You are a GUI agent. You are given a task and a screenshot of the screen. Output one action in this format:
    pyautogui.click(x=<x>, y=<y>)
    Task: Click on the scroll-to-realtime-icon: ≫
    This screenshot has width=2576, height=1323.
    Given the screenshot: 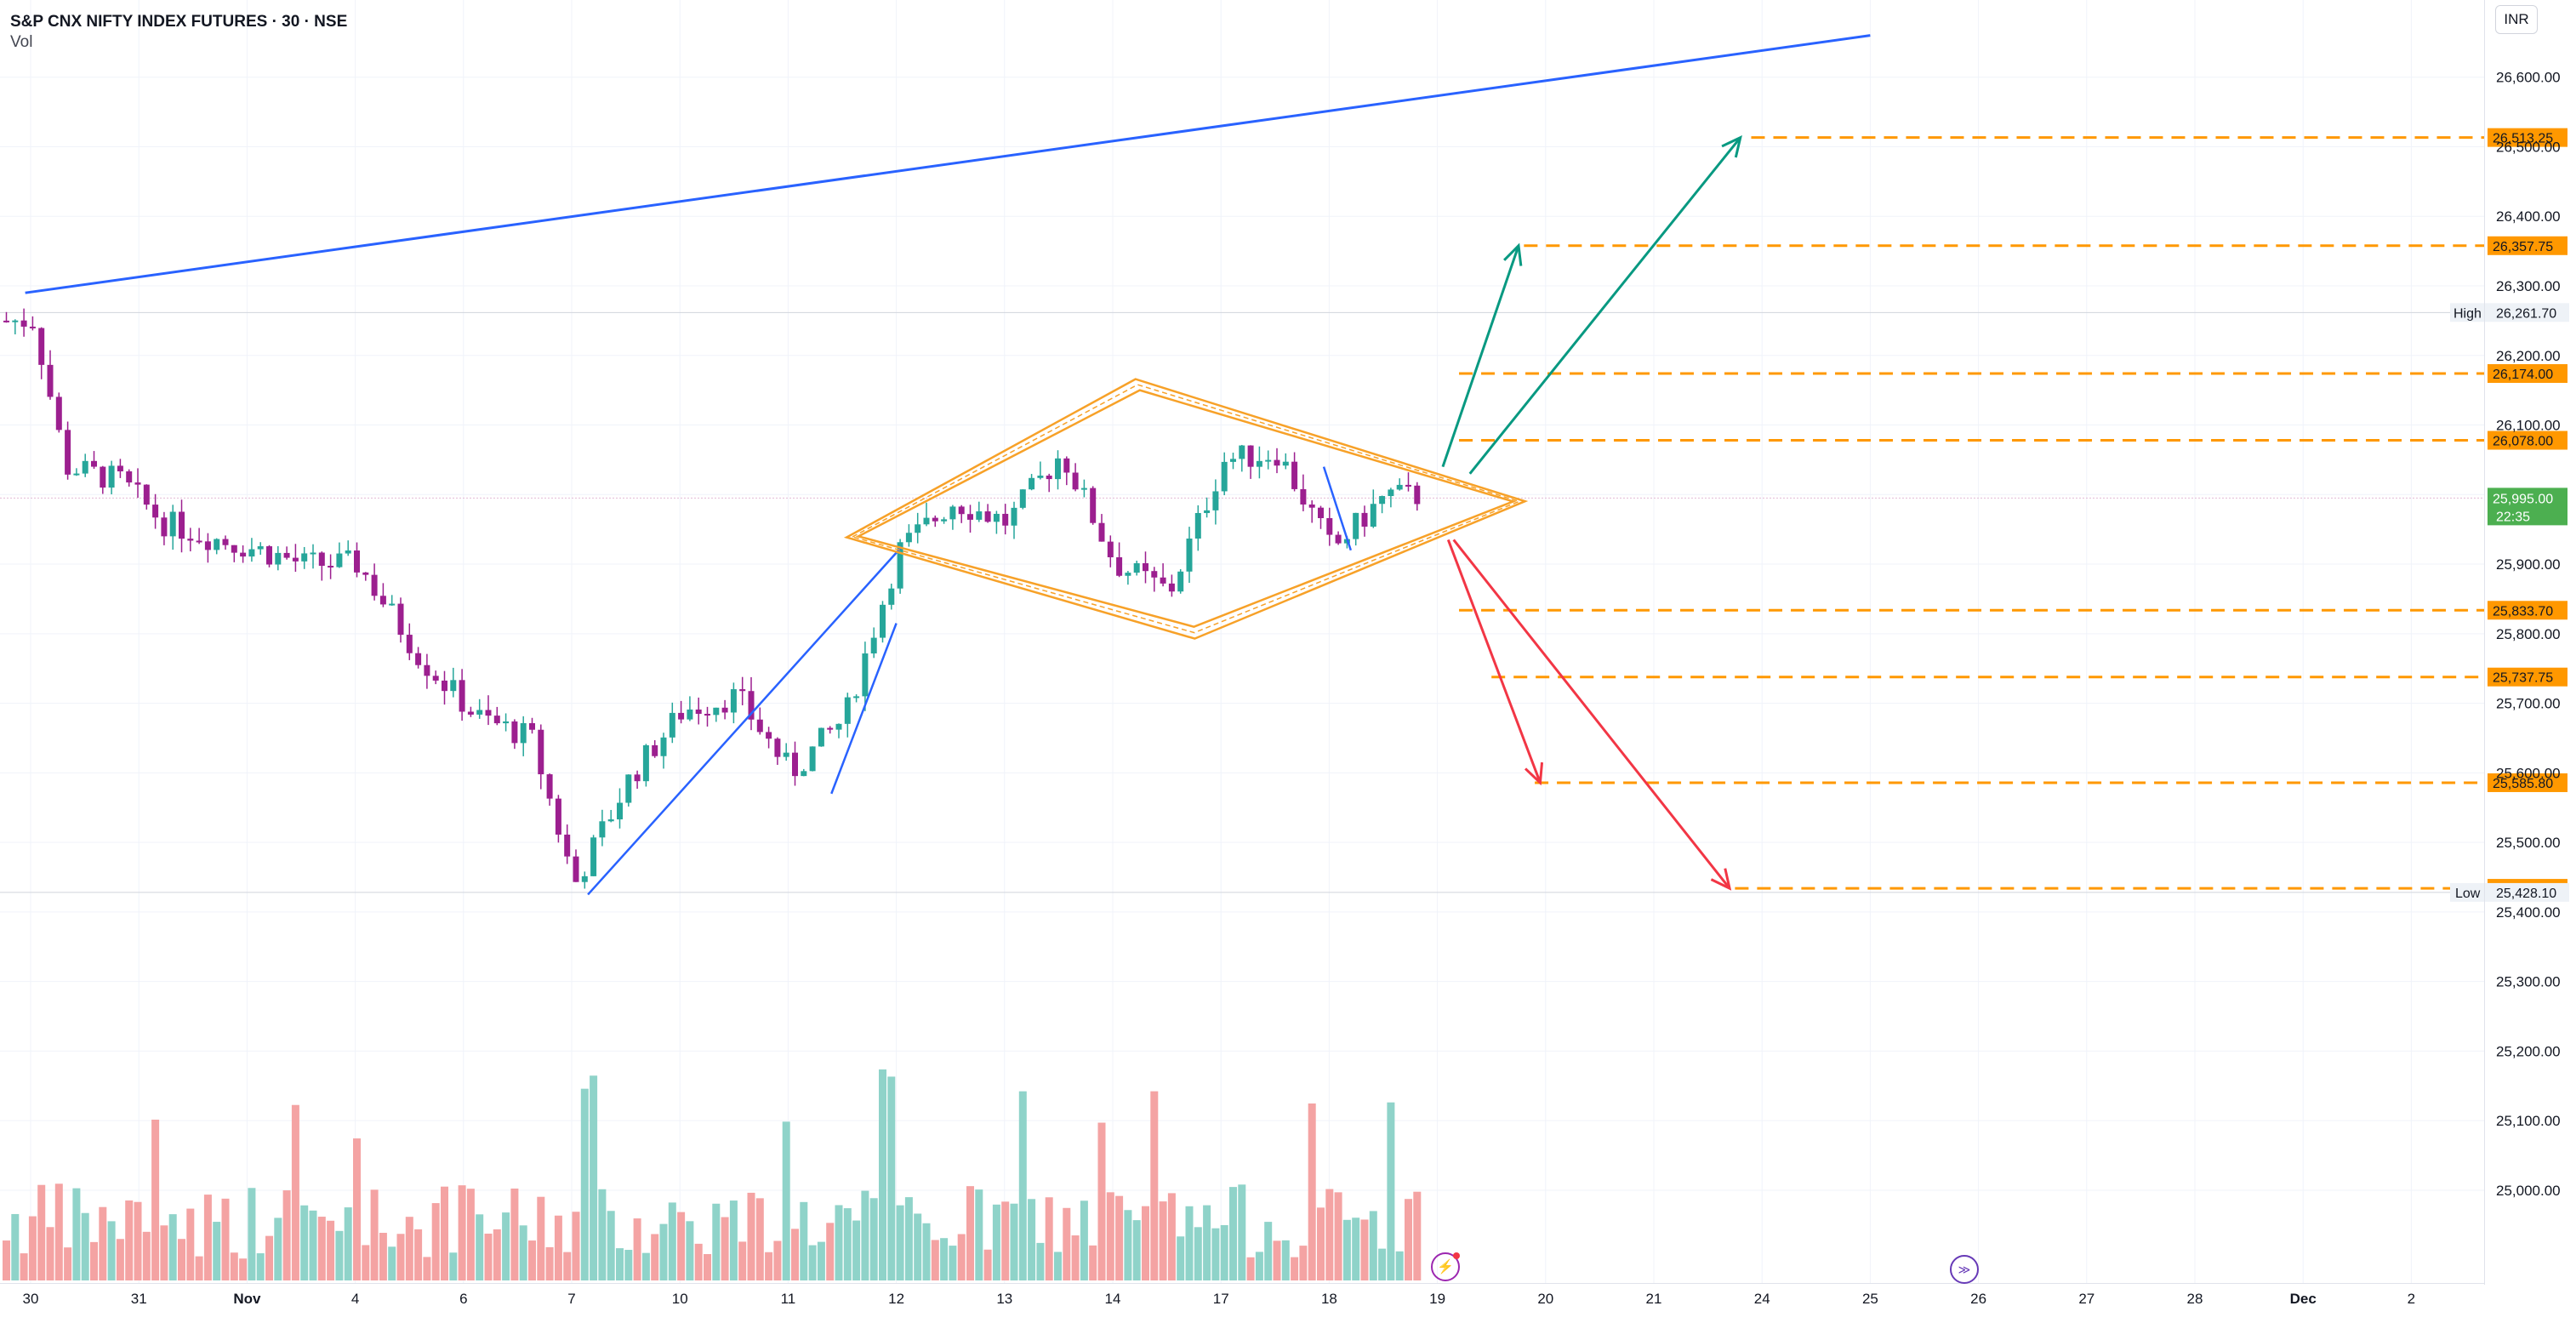 What is the action you would take?
    pyautogui.click(x=1964, y=1269)
    